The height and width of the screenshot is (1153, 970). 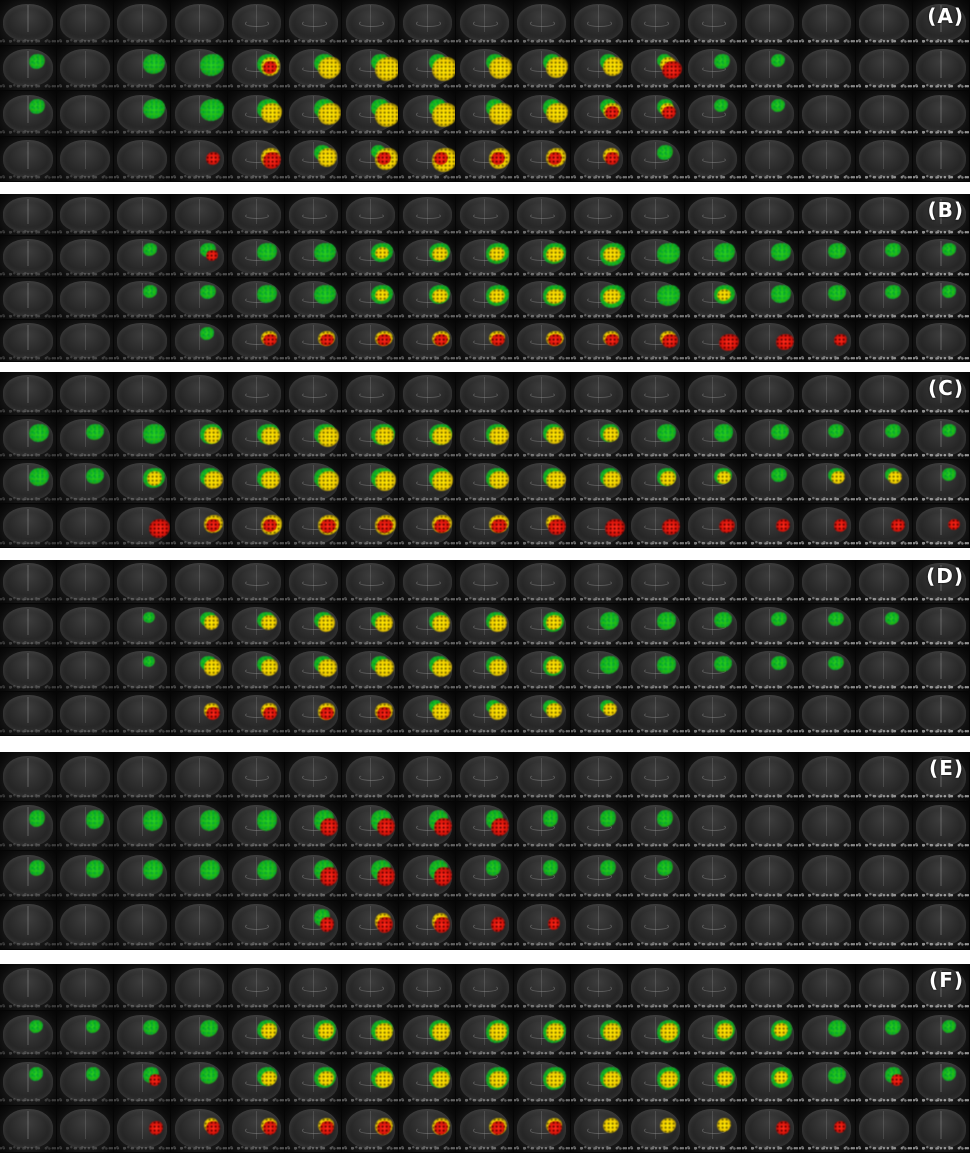 What do you see at coordinates (485, 278) in the screenshot?
I see `slice-grid` at bounding box center [485, 278].